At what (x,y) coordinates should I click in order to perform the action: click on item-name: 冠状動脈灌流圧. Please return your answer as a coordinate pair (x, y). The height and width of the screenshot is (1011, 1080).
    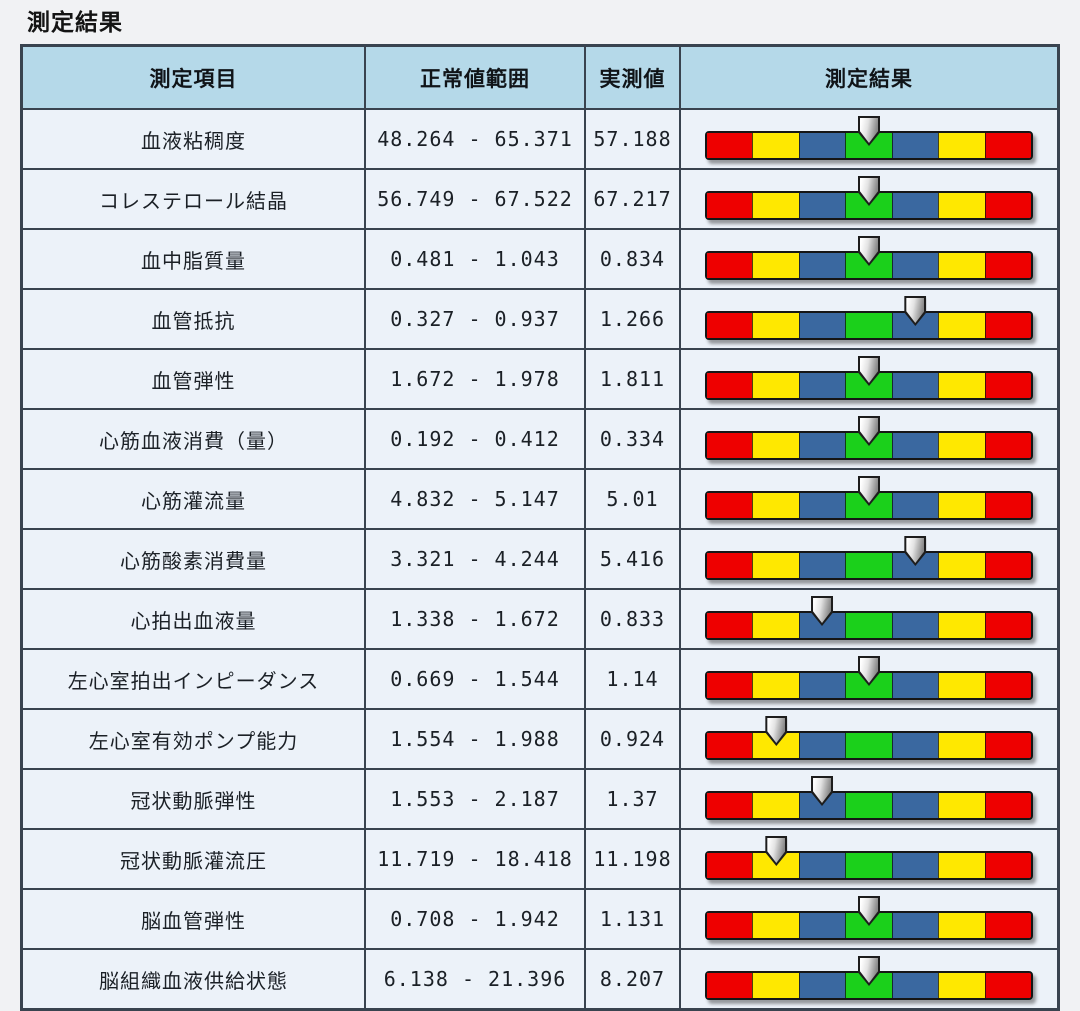
    Looking at the image, I should click on (193, 860).